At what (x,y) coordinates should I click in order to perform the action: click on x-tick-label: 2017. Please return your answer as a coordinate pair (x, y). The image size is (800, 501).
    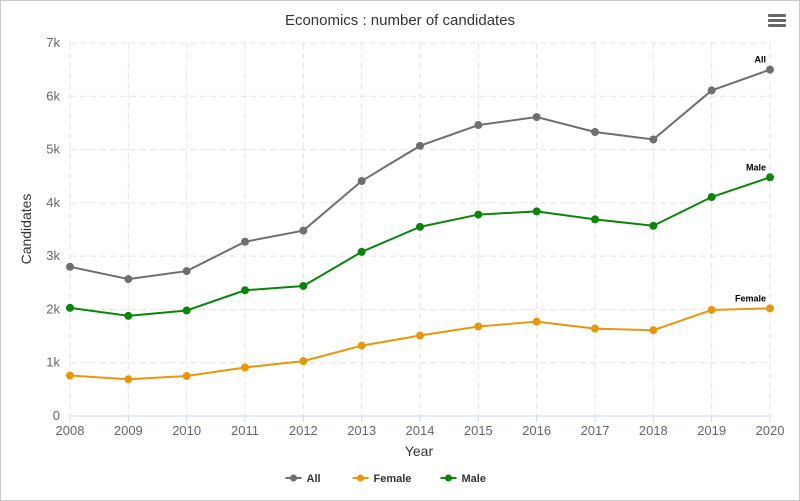
    Looking at the image, I should click on (595, 430).